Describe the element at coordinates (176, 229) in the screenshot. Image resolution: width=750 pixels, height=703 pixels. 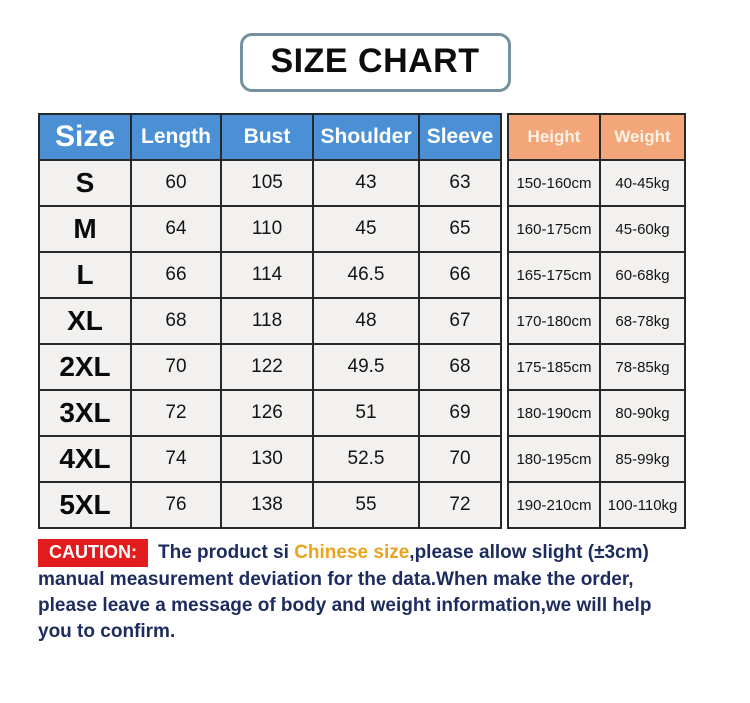
I see `length-value: 64` at that location.